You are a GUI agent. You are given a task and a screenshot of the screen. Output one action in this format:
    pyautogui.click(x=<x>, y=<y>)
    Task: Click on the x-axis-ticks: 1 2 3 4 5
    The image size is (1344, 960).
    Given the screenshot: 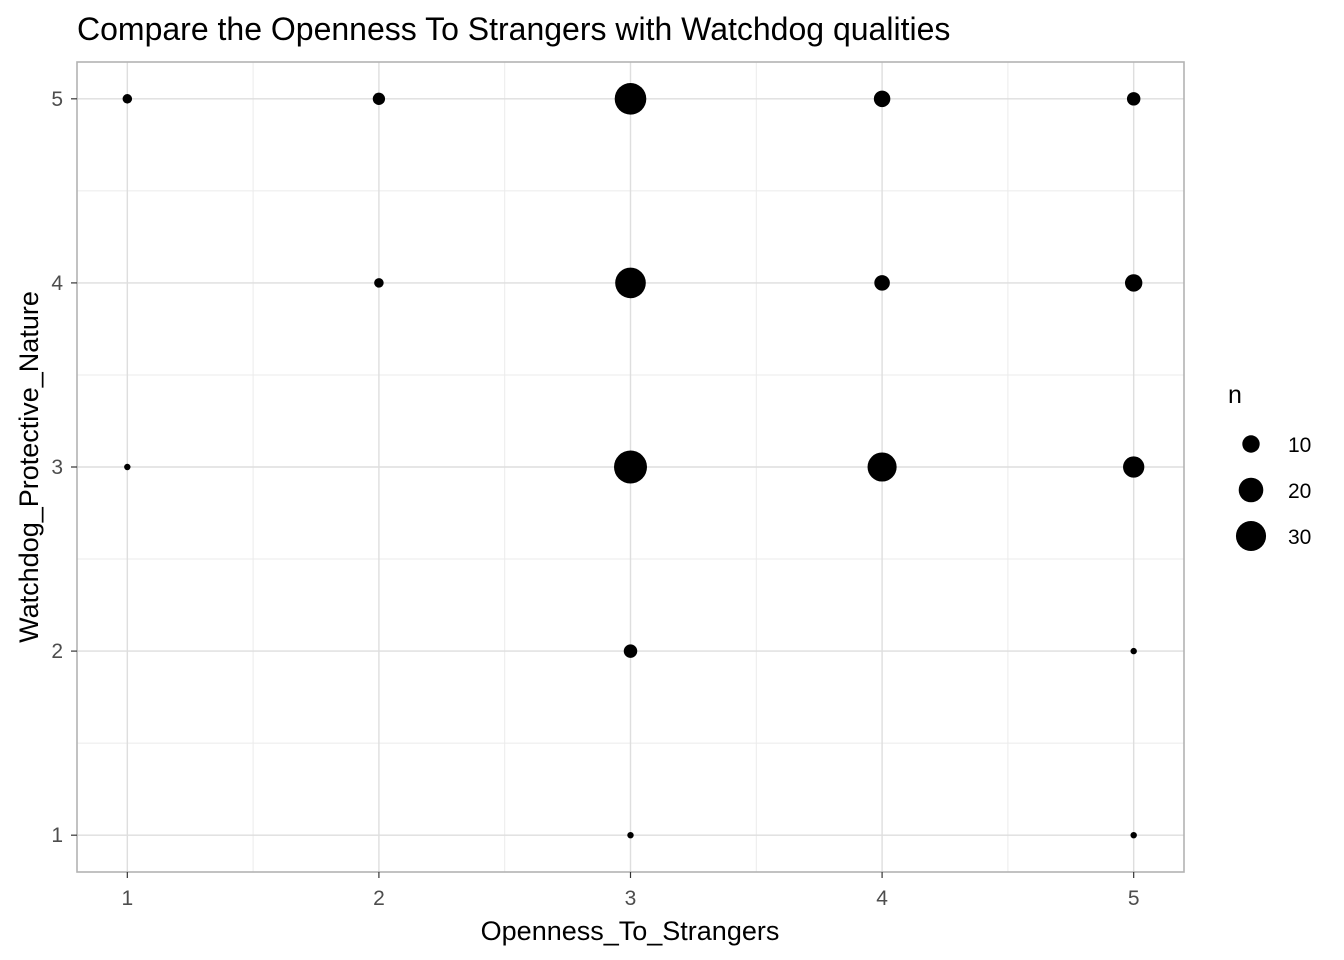 What is the action you would take?
    pyautogui.click(x=630, y=891)
    